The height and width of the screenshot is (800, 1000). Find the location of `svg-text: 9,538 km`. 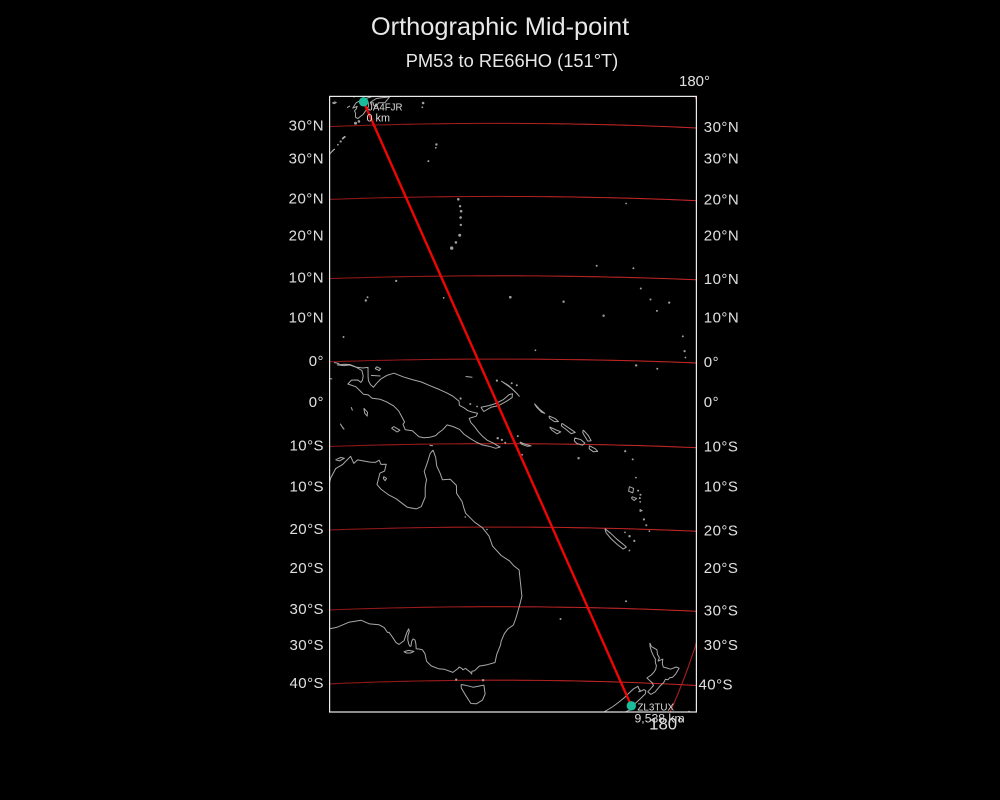

svg-text: 9,538 km is located at coordinates (660, 718).